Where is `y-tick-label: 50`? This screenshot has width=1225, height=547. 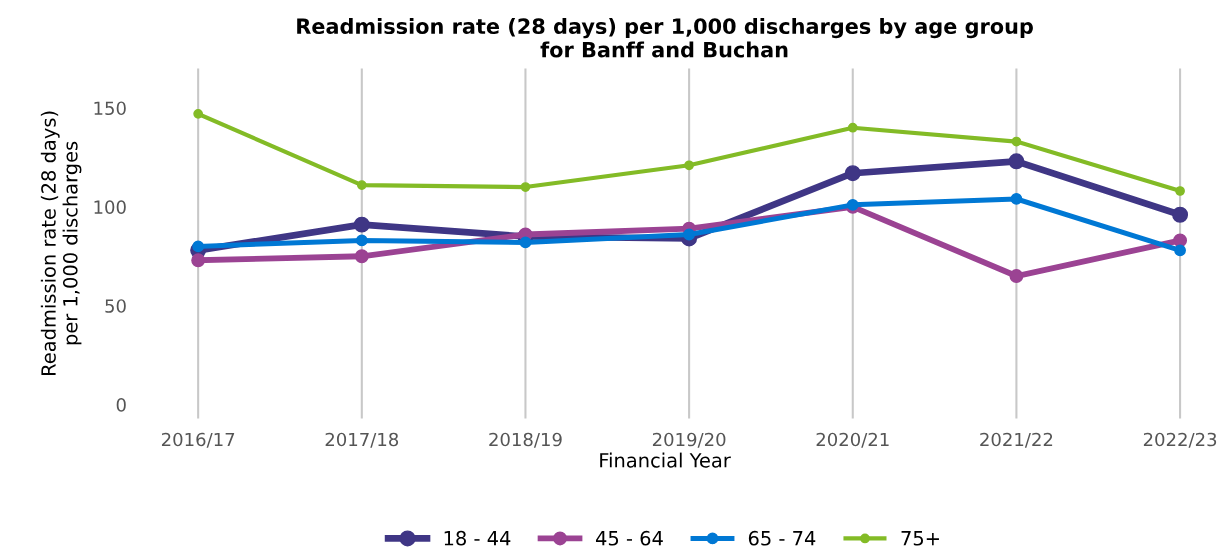
y-tick-label: 50 is located at coordinates (115, 306).